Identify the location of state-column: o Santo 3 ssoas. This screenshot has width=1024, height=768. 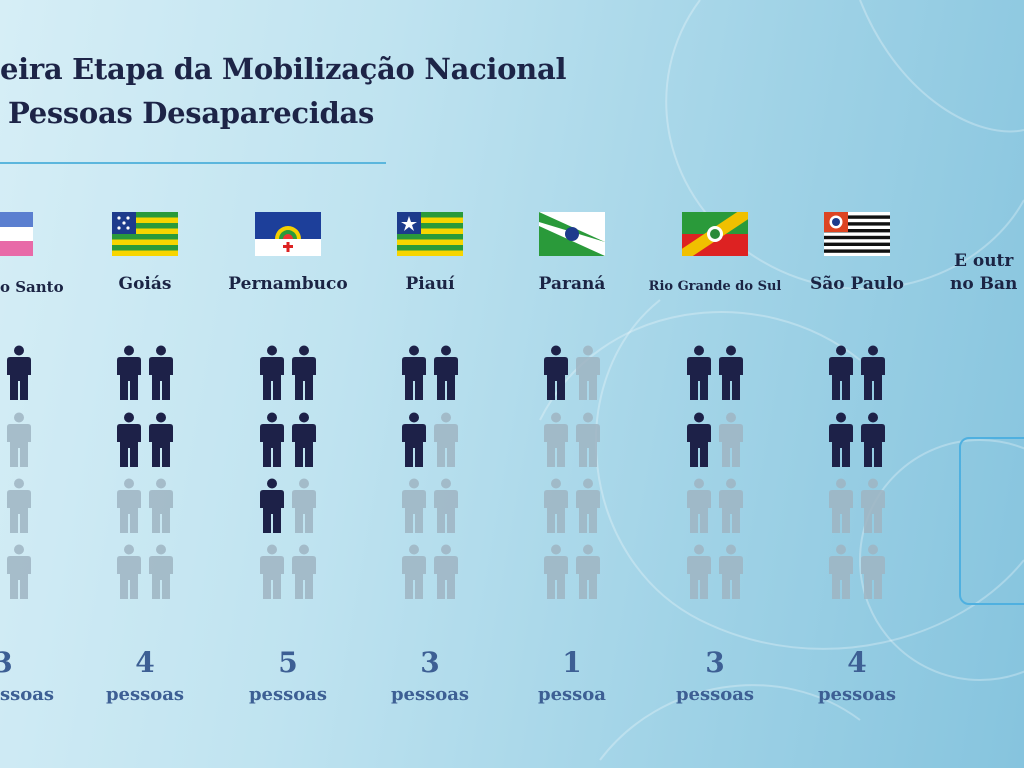
(39, 384).